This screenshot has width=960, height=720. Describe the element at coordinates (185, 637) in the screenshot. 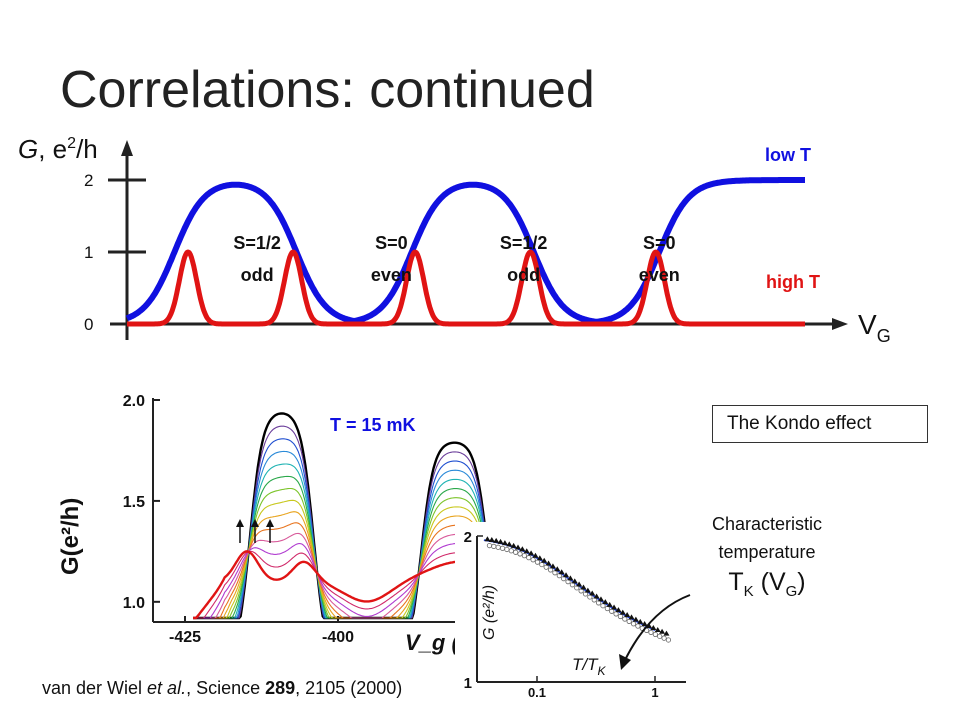

I see `exp-xtick-label--425: -425` at that location.